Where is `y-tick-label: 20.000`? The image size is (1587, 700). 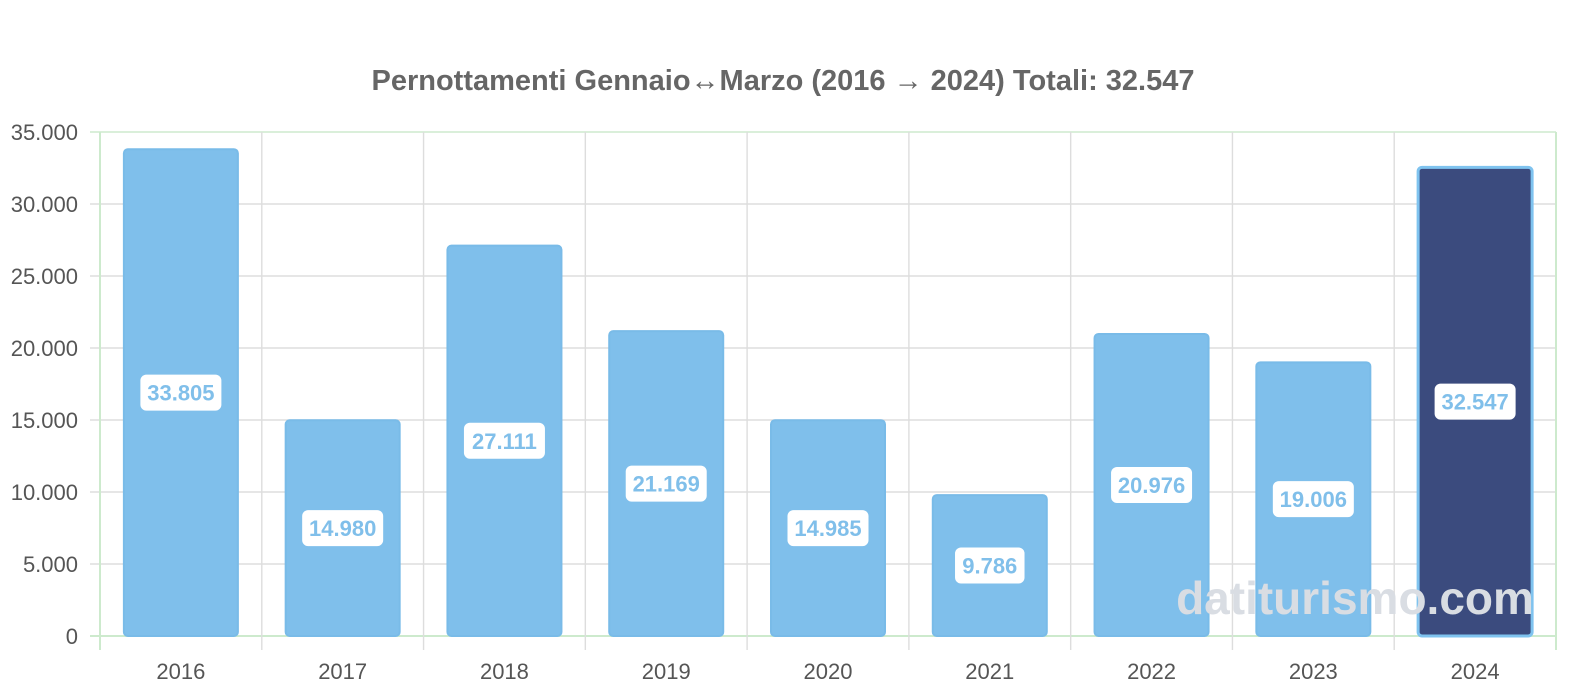
y-tick-label: 20.000 is located at coordinates (44, 348).